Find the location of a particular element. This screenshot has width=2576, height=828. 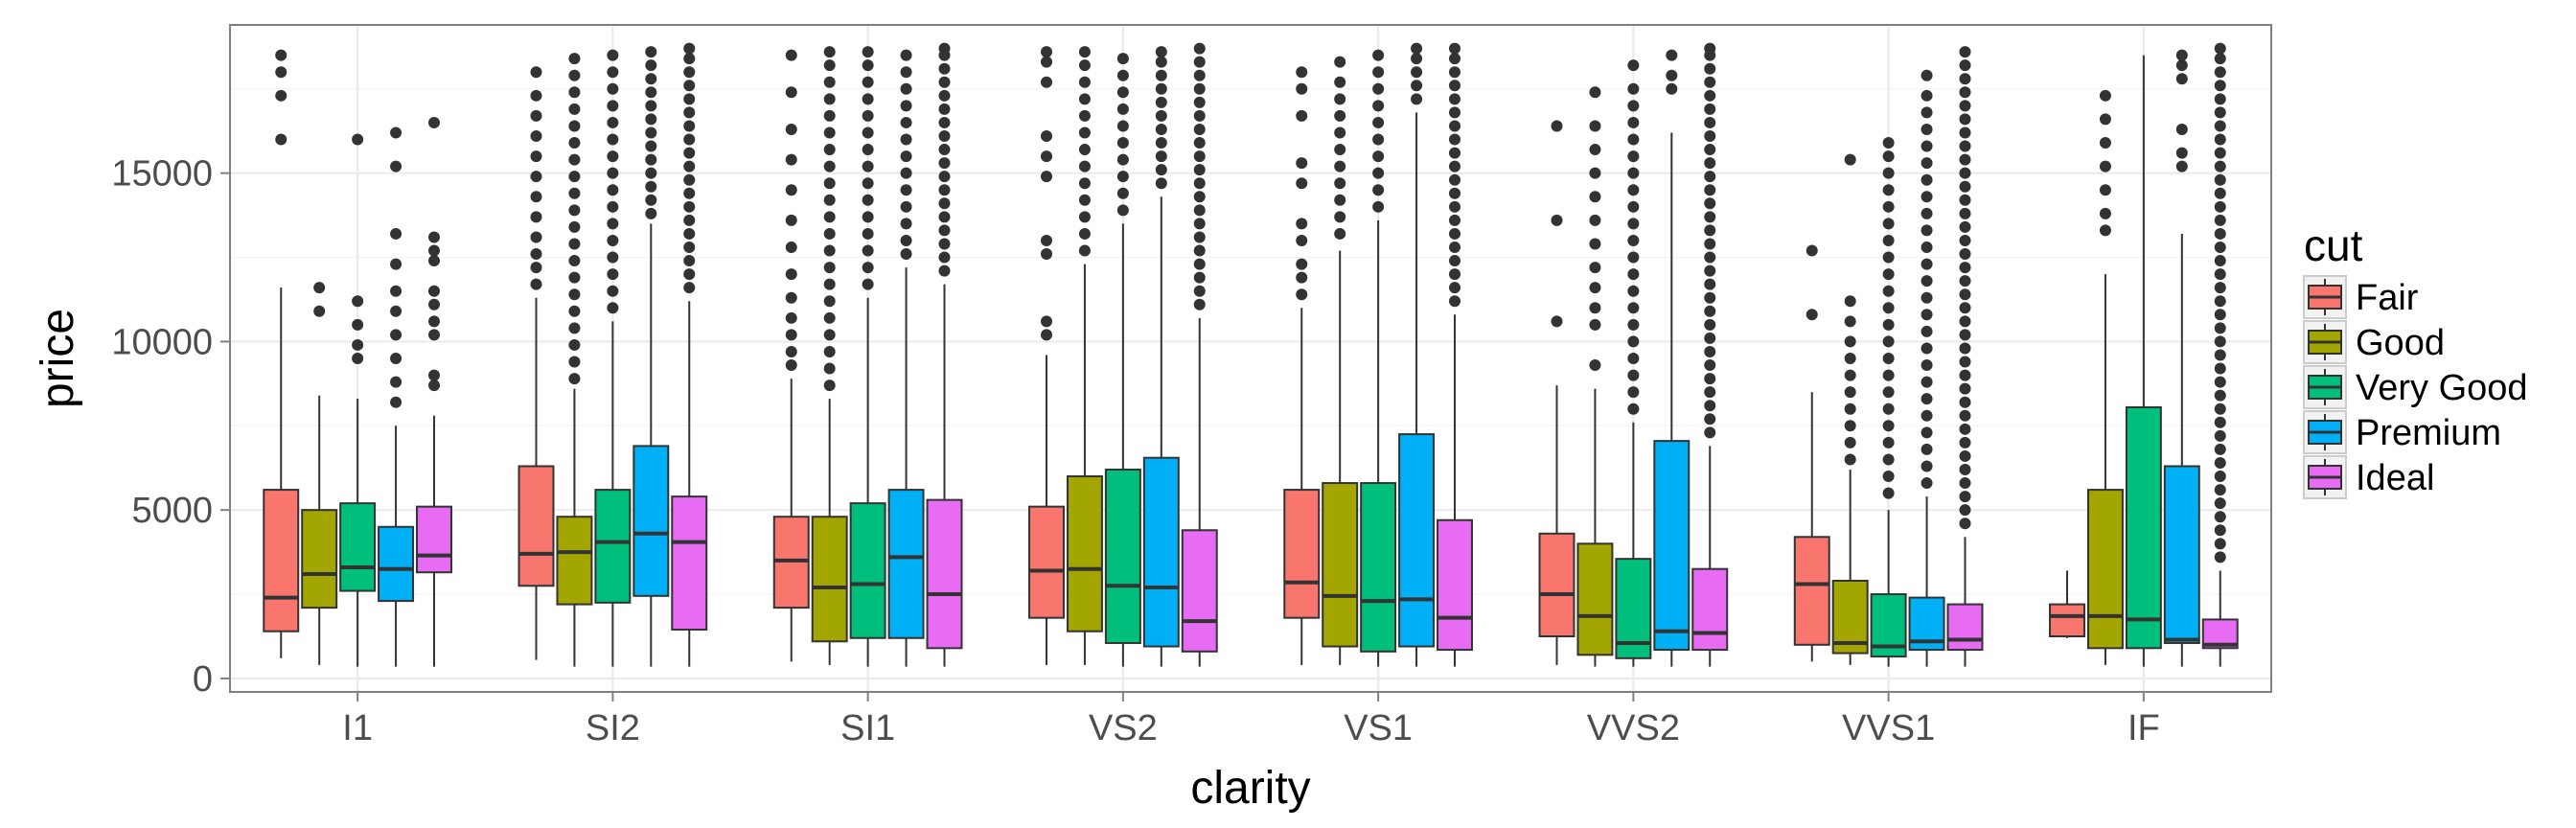

box-SI1-ideal is located at coordinates (945, 354).